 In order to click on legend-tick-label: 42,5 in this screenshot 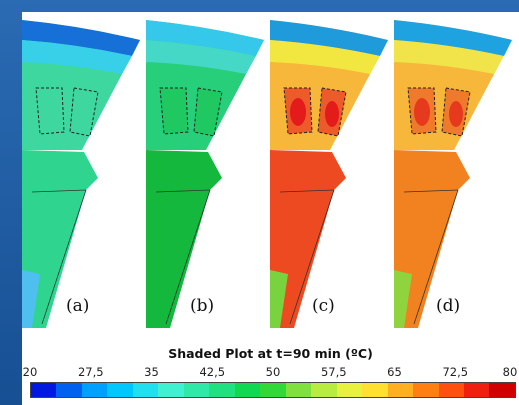, I will do `click(212, 372)`.